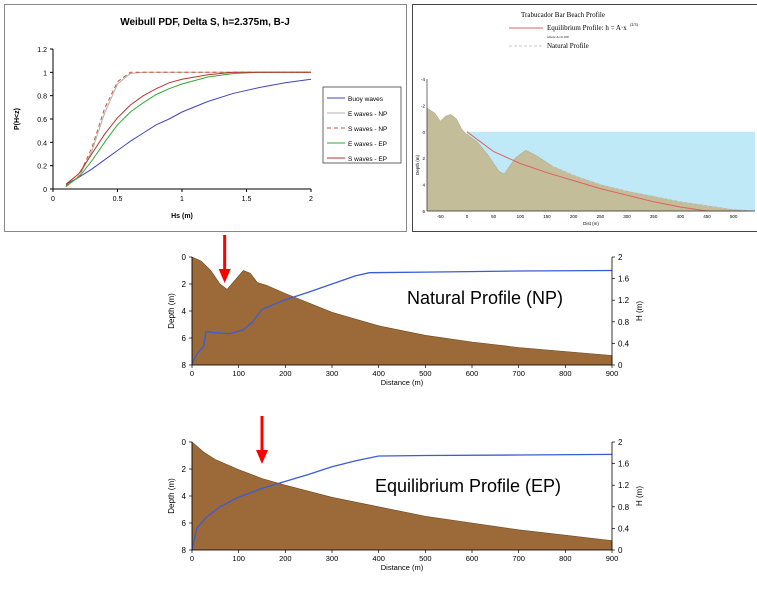 This screenshot has width=757, height=593. I want to click on x-tick-label: 0.5, so click(118, 199).